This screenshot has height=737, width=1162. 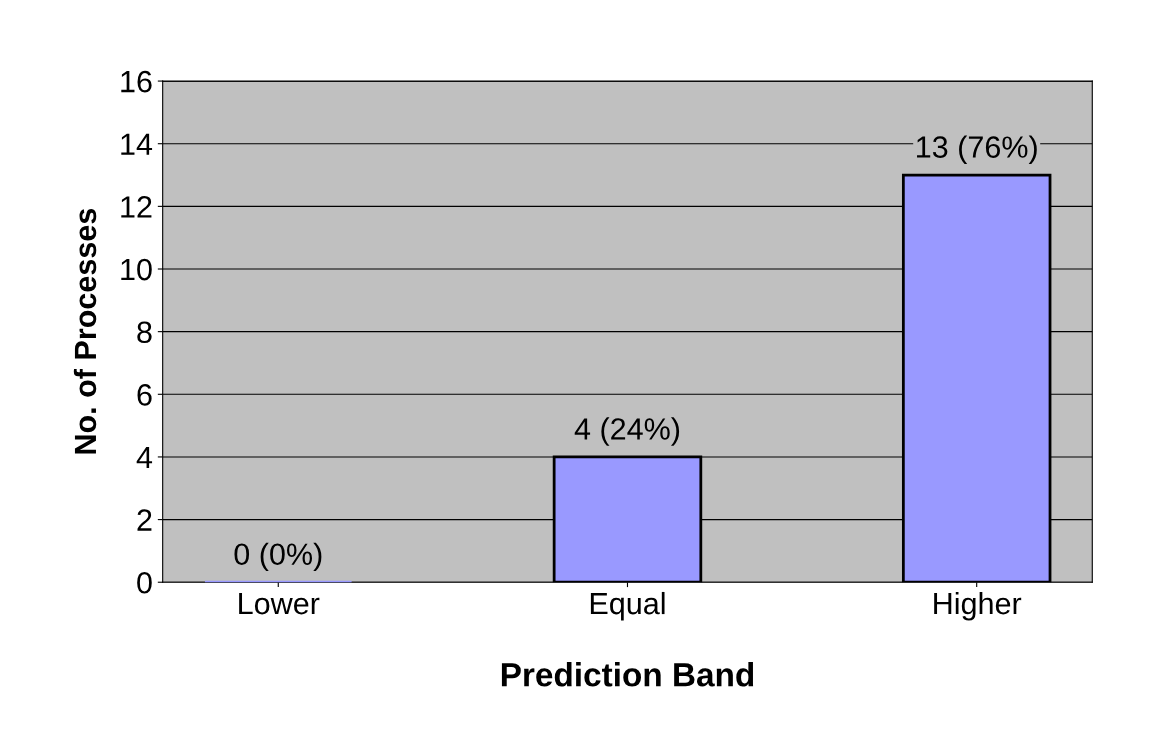 What do you see at coordinates (278, 557) in the screenshot?
I see `data-label: 0 (0%)` at bounding box center [278, 557].